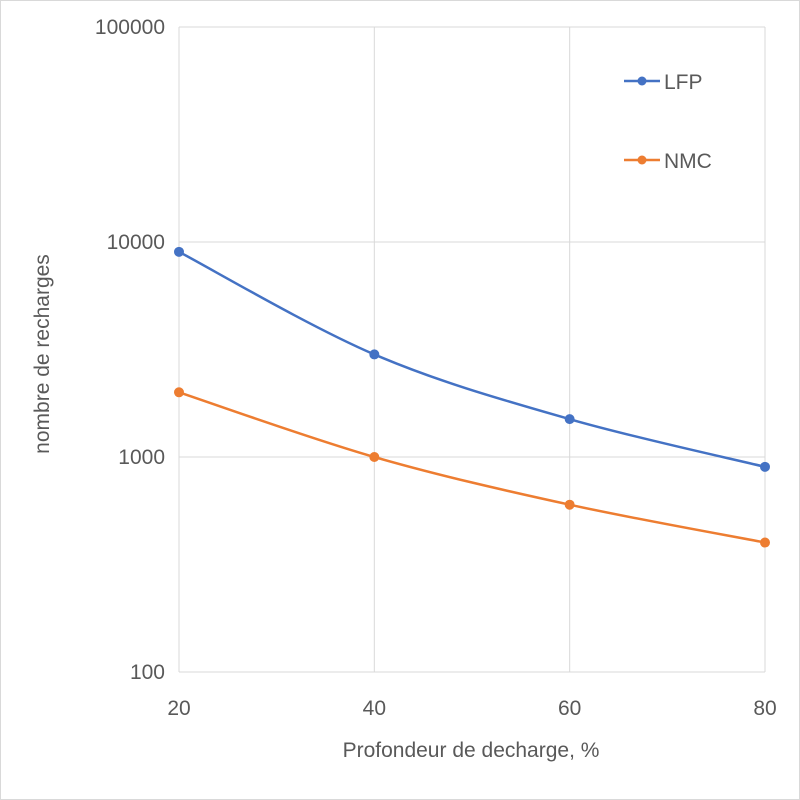  Describe the element at coordinates (683, 82) in the screenshot. I see `legend-label-lfp: LFP` at that location.